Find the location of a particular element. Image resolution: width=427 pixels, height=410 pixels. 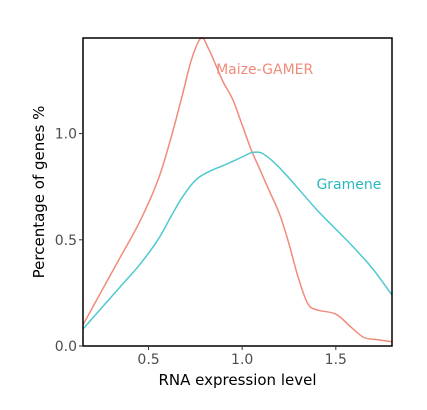

y-axis: 0.0 0.5 1.0 is located at coordinates (69, 241).